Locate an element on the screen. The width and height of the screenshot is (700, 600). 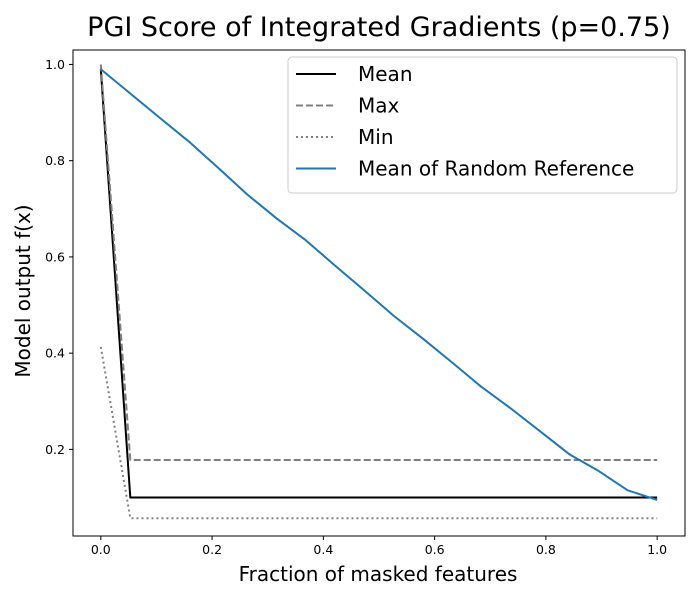
legend: Mean Max Min Mean of Random Reference is located at coordinates (482, 125).